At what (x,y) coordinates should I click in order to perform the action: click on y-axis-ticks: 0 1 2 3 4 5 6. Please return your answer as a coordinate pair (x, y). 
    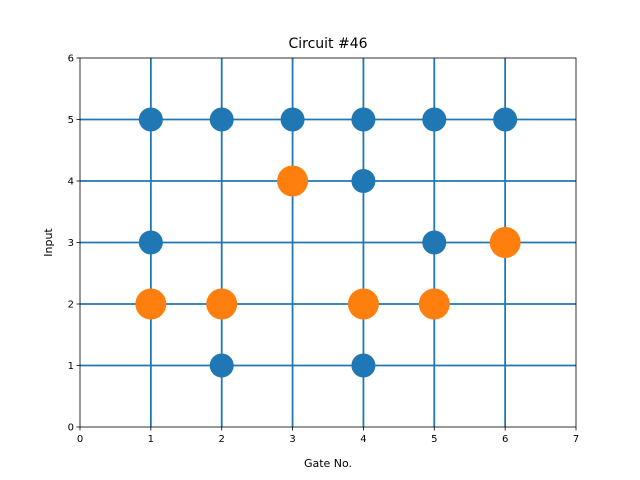
    Looking at the image, I should click on (74, 244).